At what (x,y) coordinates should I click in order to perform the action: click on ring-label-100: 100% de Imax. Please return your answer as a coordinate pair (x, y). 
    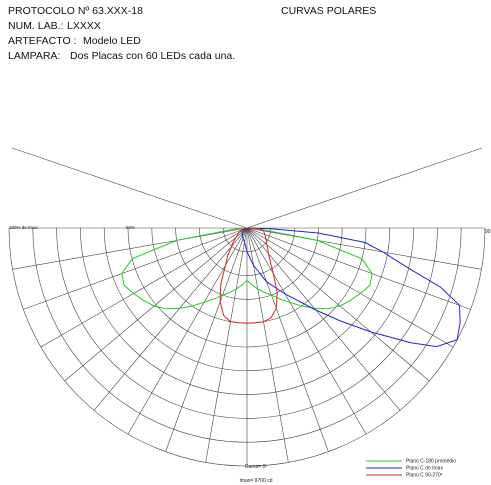
    Looking at the image, I should click on (24, 227).